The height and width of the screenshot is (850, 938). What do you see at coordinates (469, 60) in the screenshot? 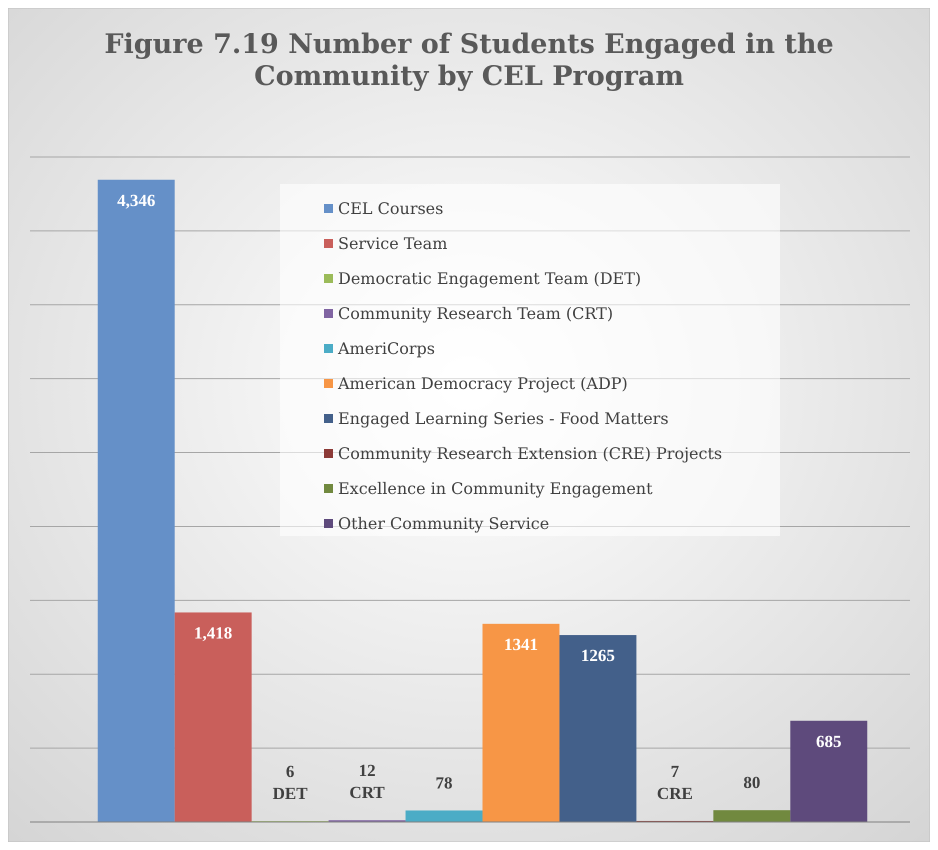
I see `chart-title: Figure 7.19 Number of Students Engaged in the Community by CEL Program` at bounding box center [469, 60].